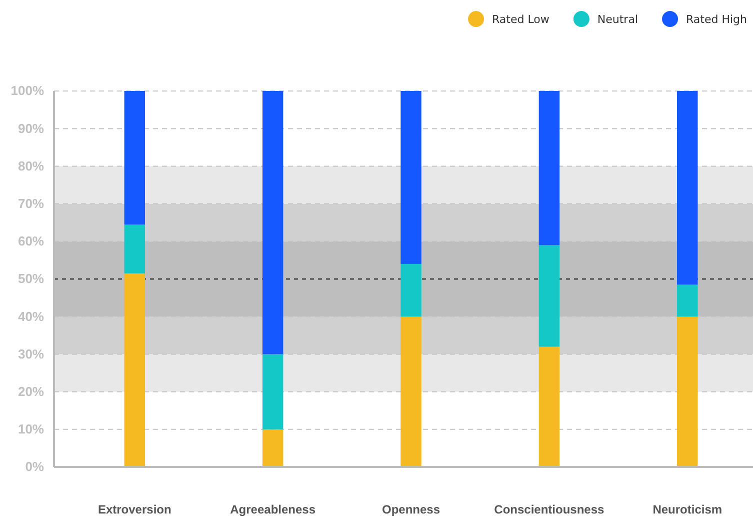 The width and height of the screenshot is (753, 525). Describe the element at coordinates (411, 509) in the screenshot. I see `x-tick-label: Openness` at that location.